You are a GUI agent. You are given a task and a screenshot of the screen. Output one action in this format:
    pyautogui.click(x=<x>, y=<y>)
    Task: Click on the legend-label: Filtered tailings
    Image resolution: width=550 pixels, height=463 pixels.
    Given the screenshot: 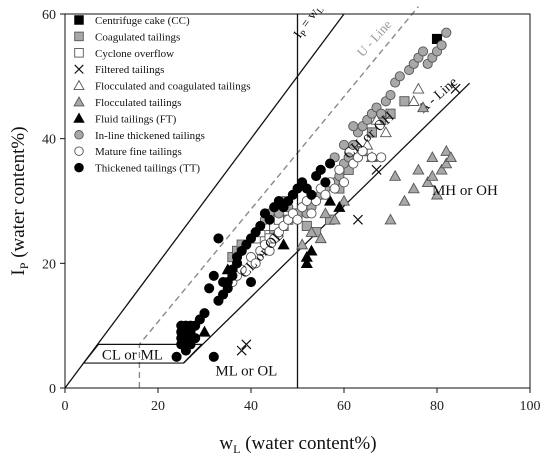 What is the action you would take?
    pyautogui.click(x=129, y=70)
    